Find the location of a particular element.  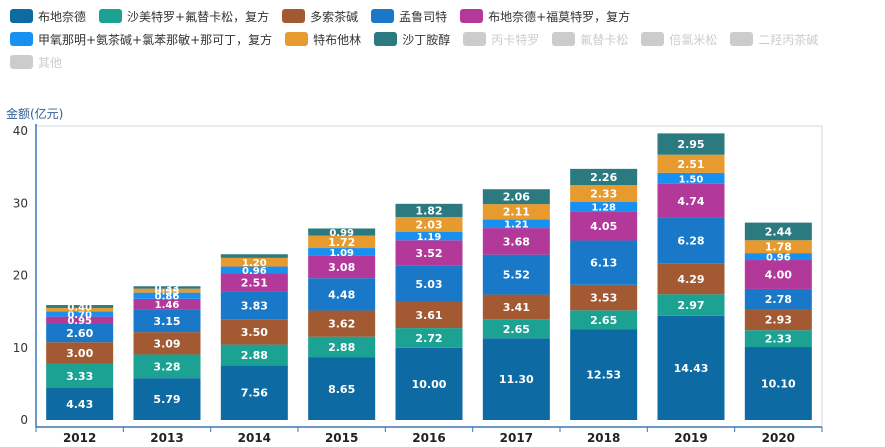

data-label: 4.05 is located at coordinates (603, 226).